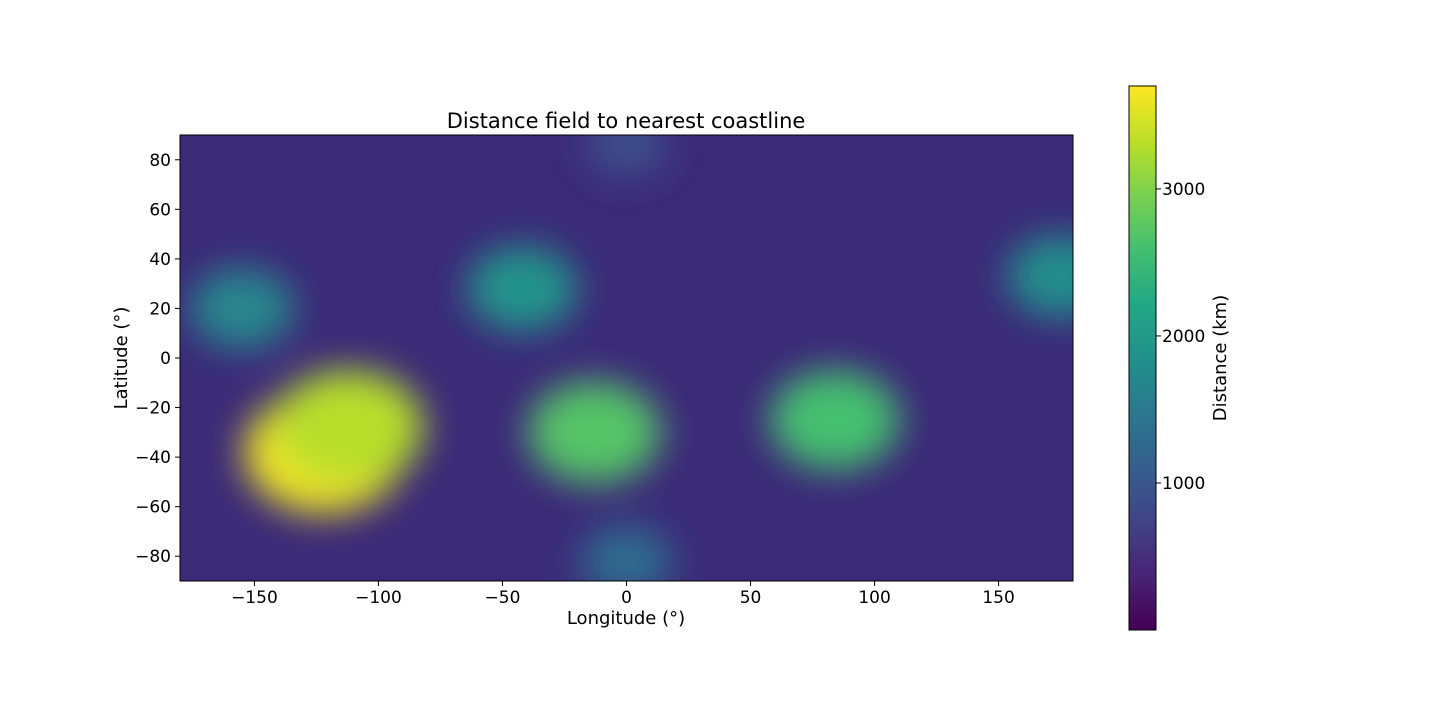  Describe the element at coordinates (153, 458) in the screenshot. I see `y-tick-label: −40` at that location.